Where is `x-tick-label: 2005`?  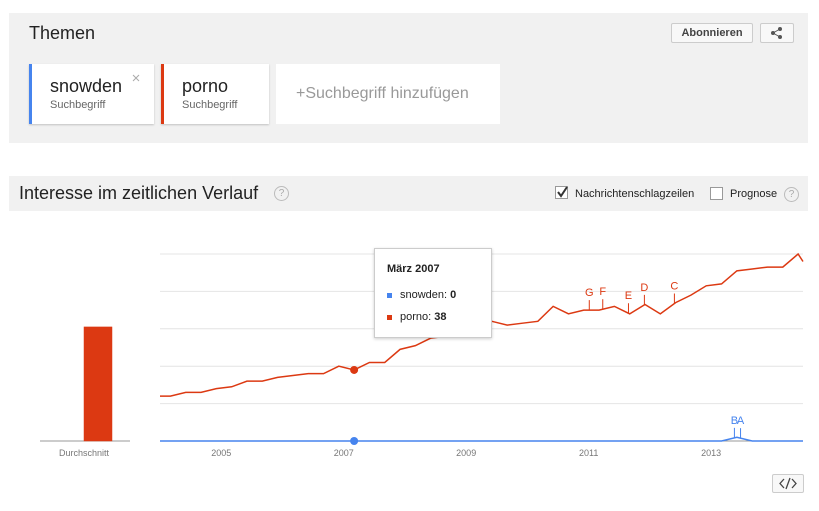 x-tick-label: 2005 is located at coordinates (221, 453).